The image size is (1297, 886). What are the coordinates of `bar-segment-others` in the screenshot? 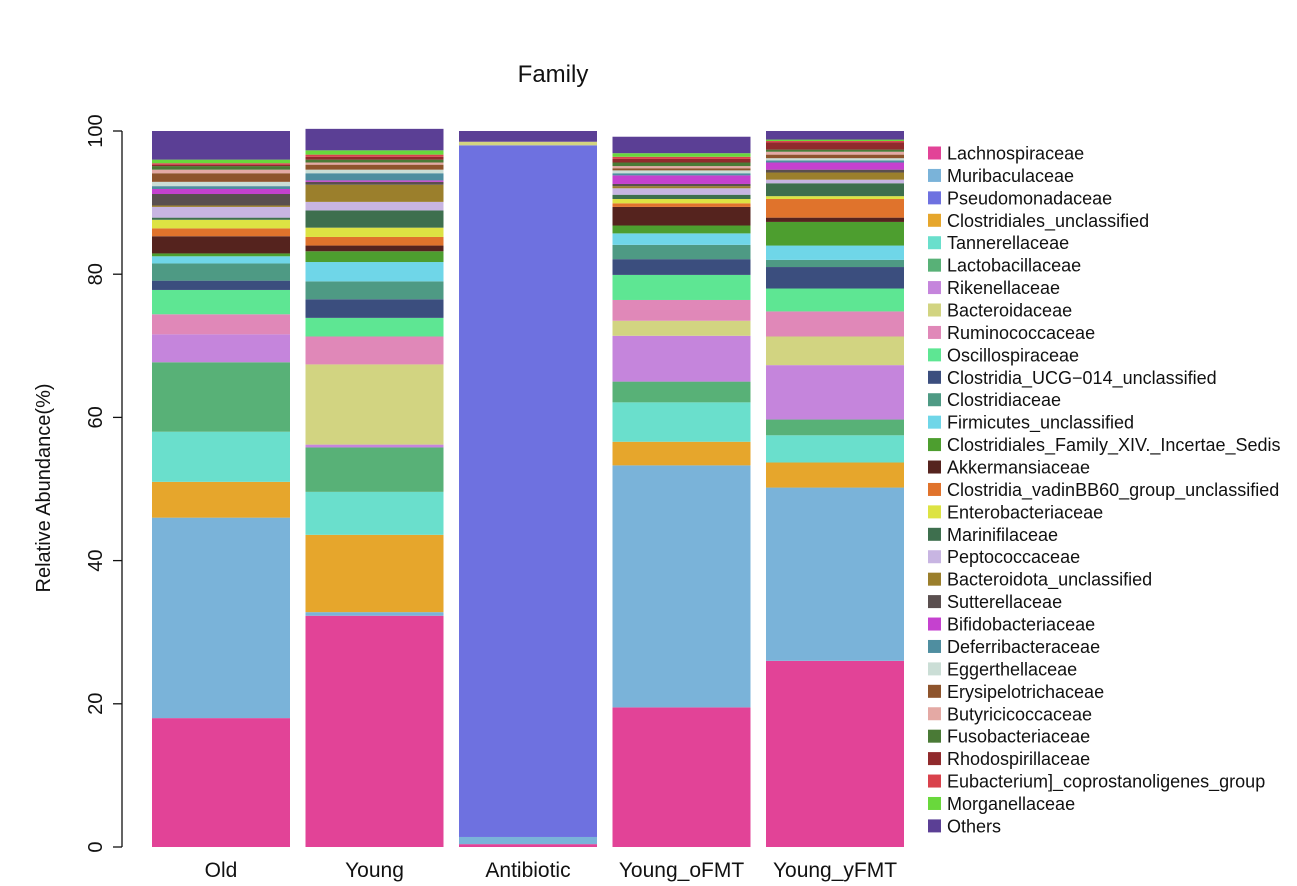 It's located at (528, 136).